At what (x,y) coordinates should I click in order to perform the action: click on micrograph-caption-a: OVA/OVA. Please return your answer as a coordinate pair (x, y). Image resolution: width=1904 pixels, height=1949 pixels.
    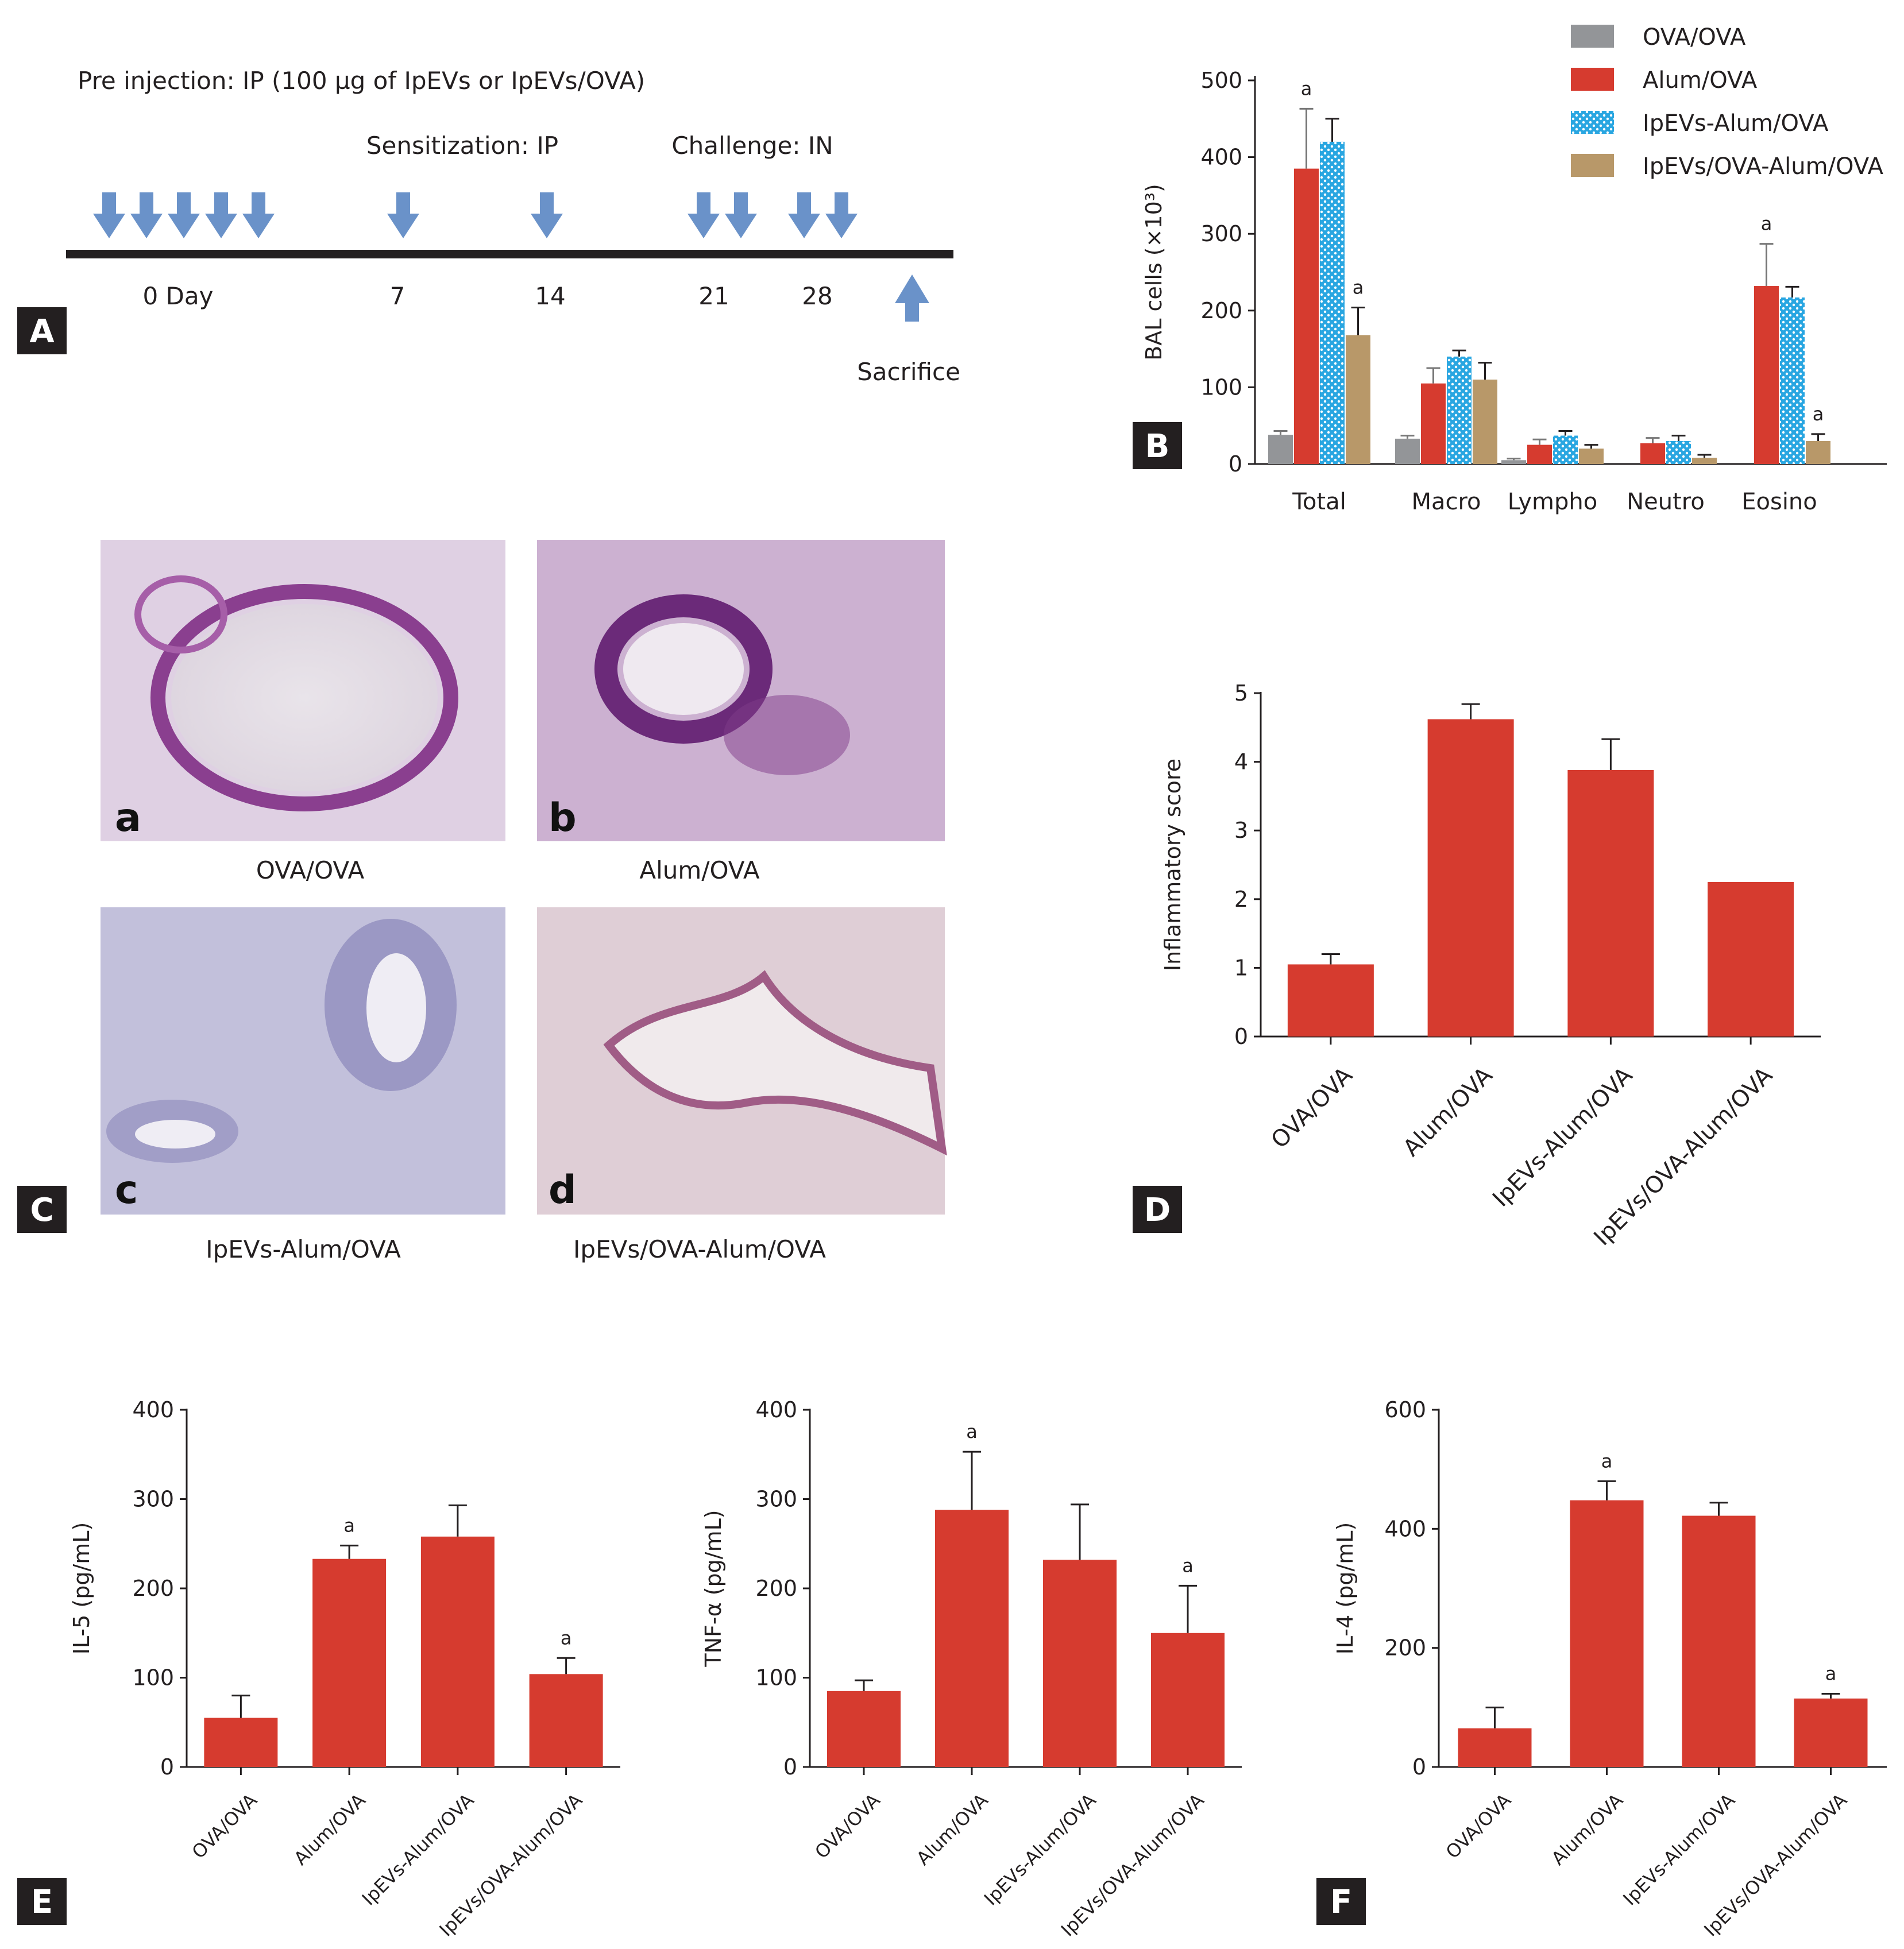
    Looking at the image, I should click on (310, 870).